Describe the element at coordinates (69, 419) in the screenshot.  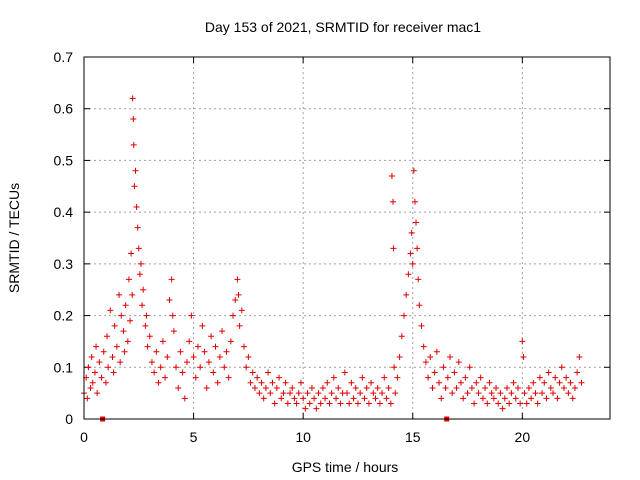
I see `y-tick-label: 0` at that location.